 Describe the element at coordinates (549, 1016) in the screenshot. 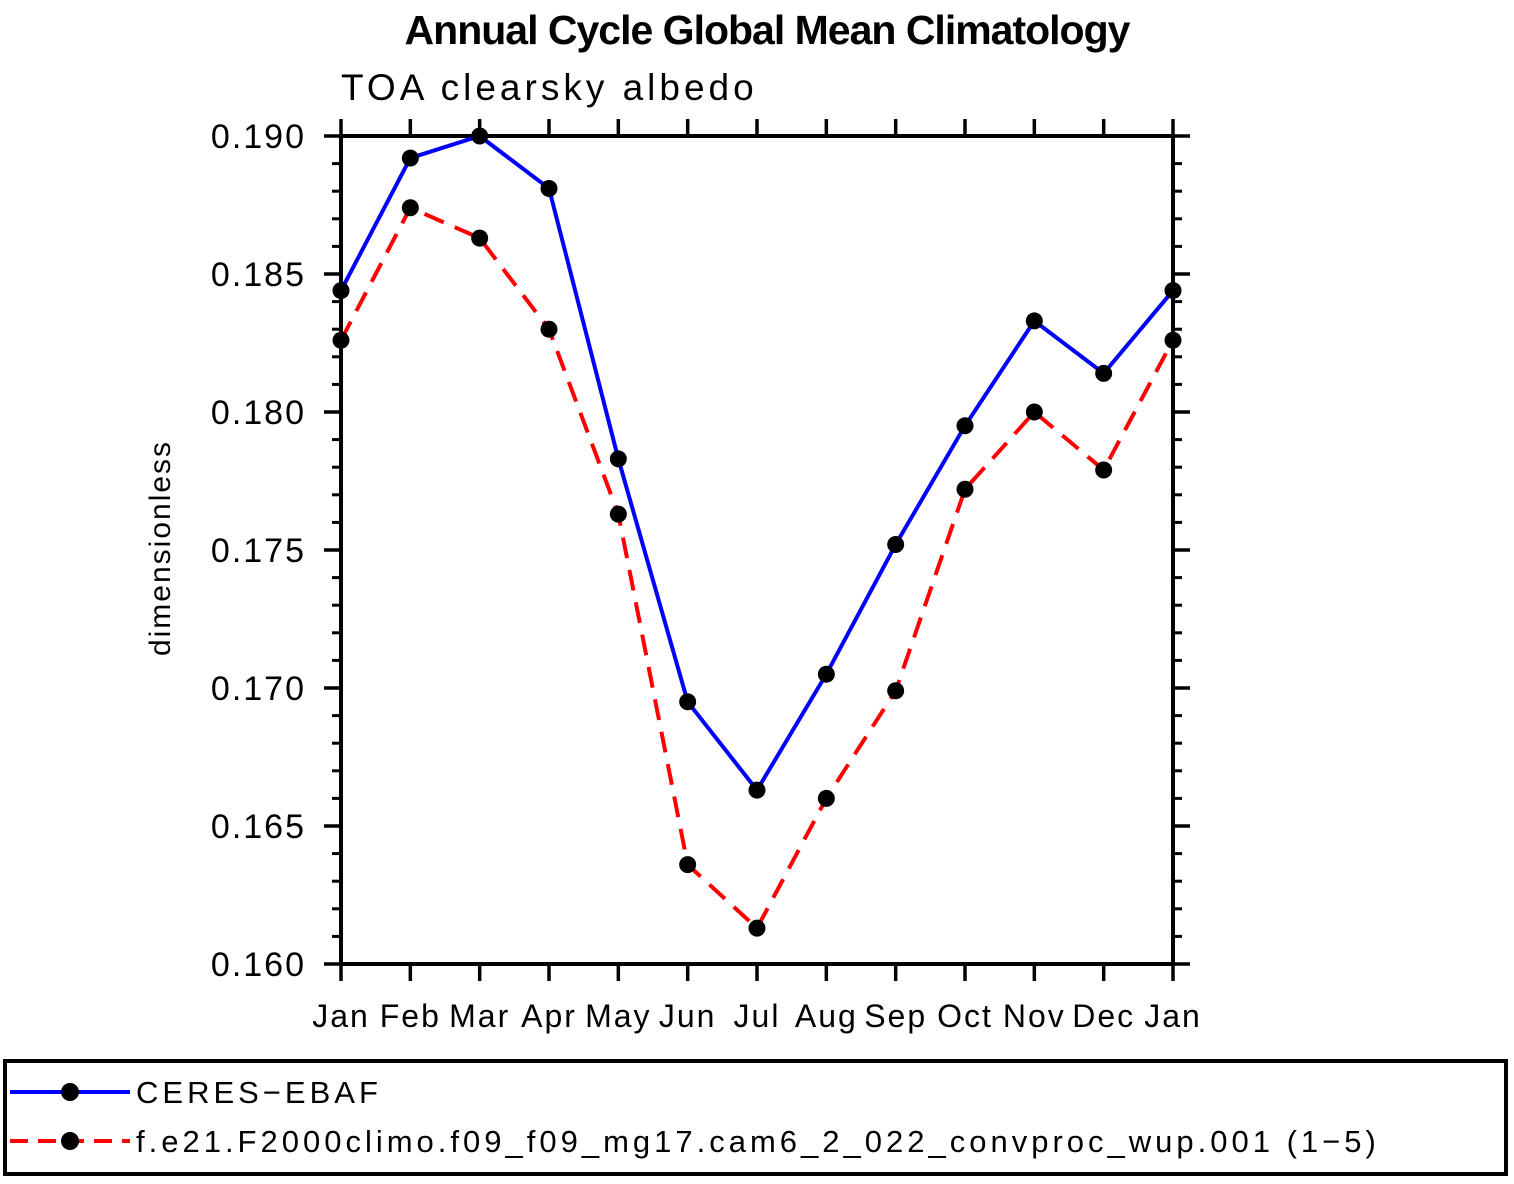

I see `x-tick-label: Apr` at that location.